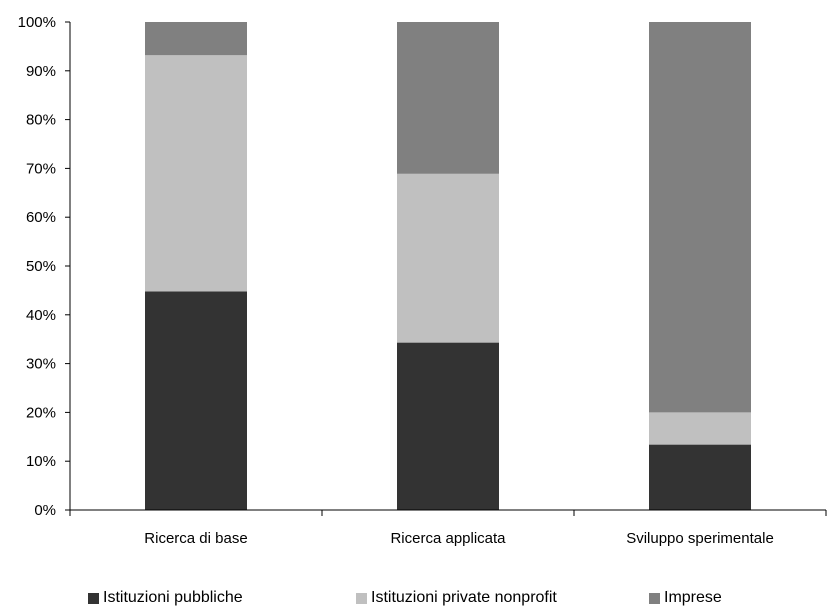  I want to click on legend-item-imprese: Imprese, so click(685, 598).